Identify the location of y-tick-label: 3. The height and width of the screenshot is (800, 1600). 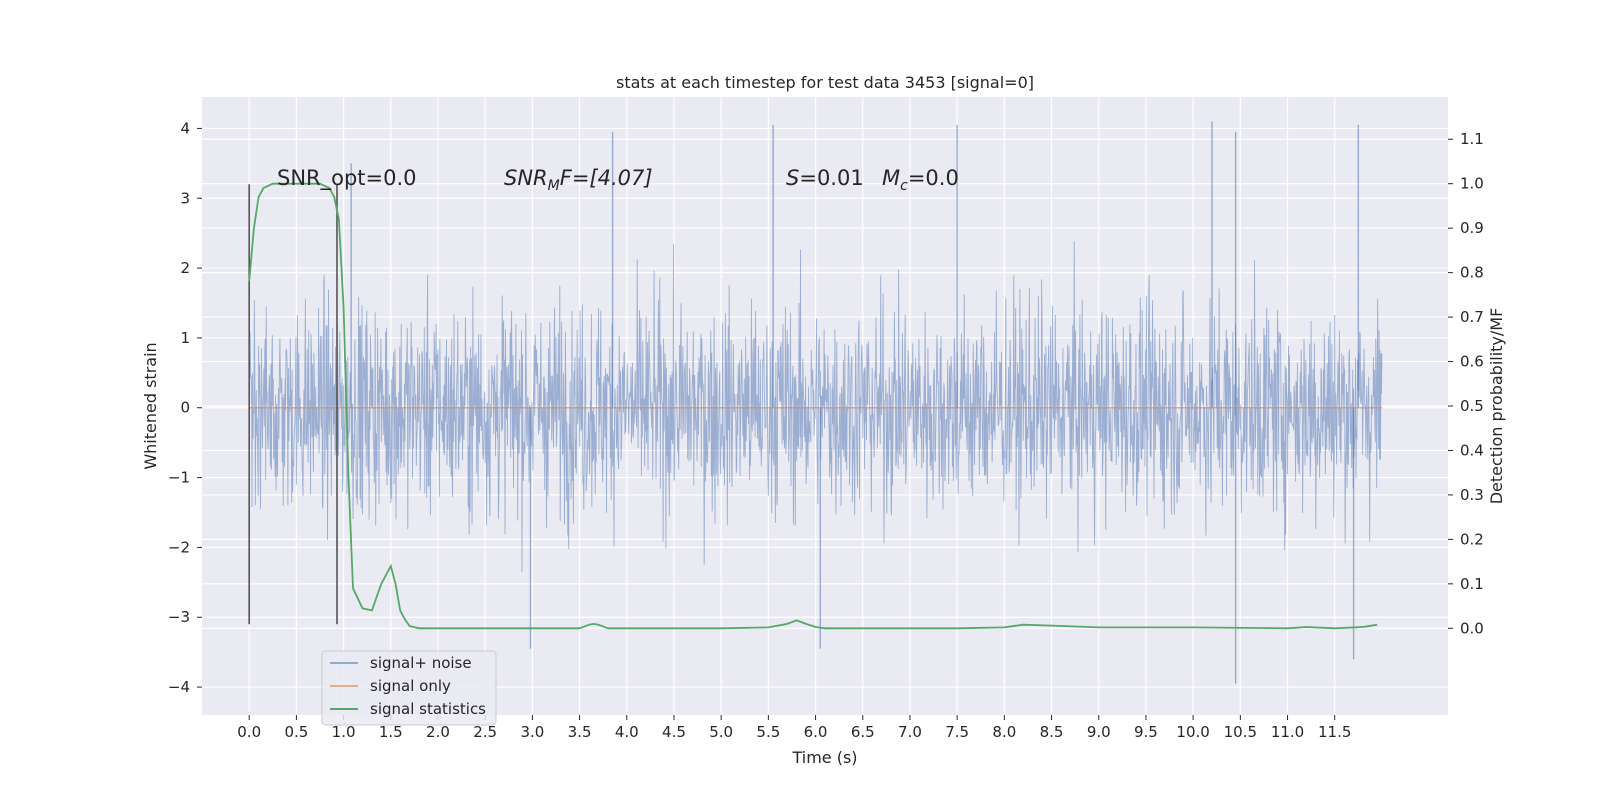
(185, 198).